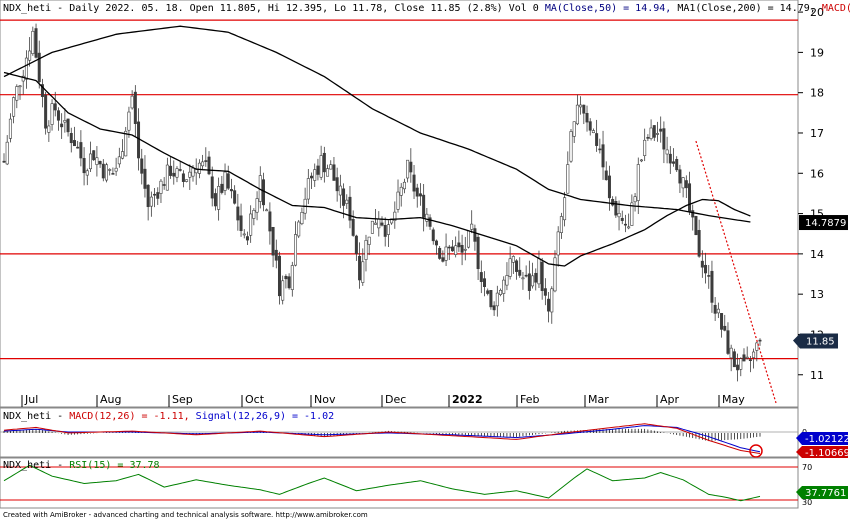 This screenshot has height=520, width=850. What do you see at coordinates (382, 438) in the screenshot?
I see `macd-line` at bounding box center [382, 438].